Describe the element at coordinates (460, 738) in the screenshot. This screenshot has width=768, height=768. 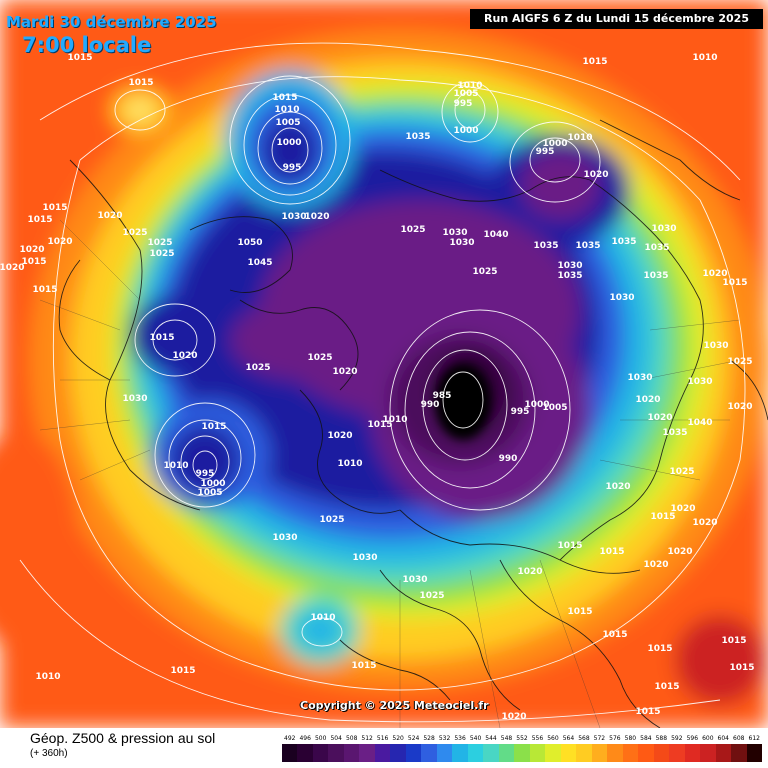
I see `color-scale-tick: 536` at that location.